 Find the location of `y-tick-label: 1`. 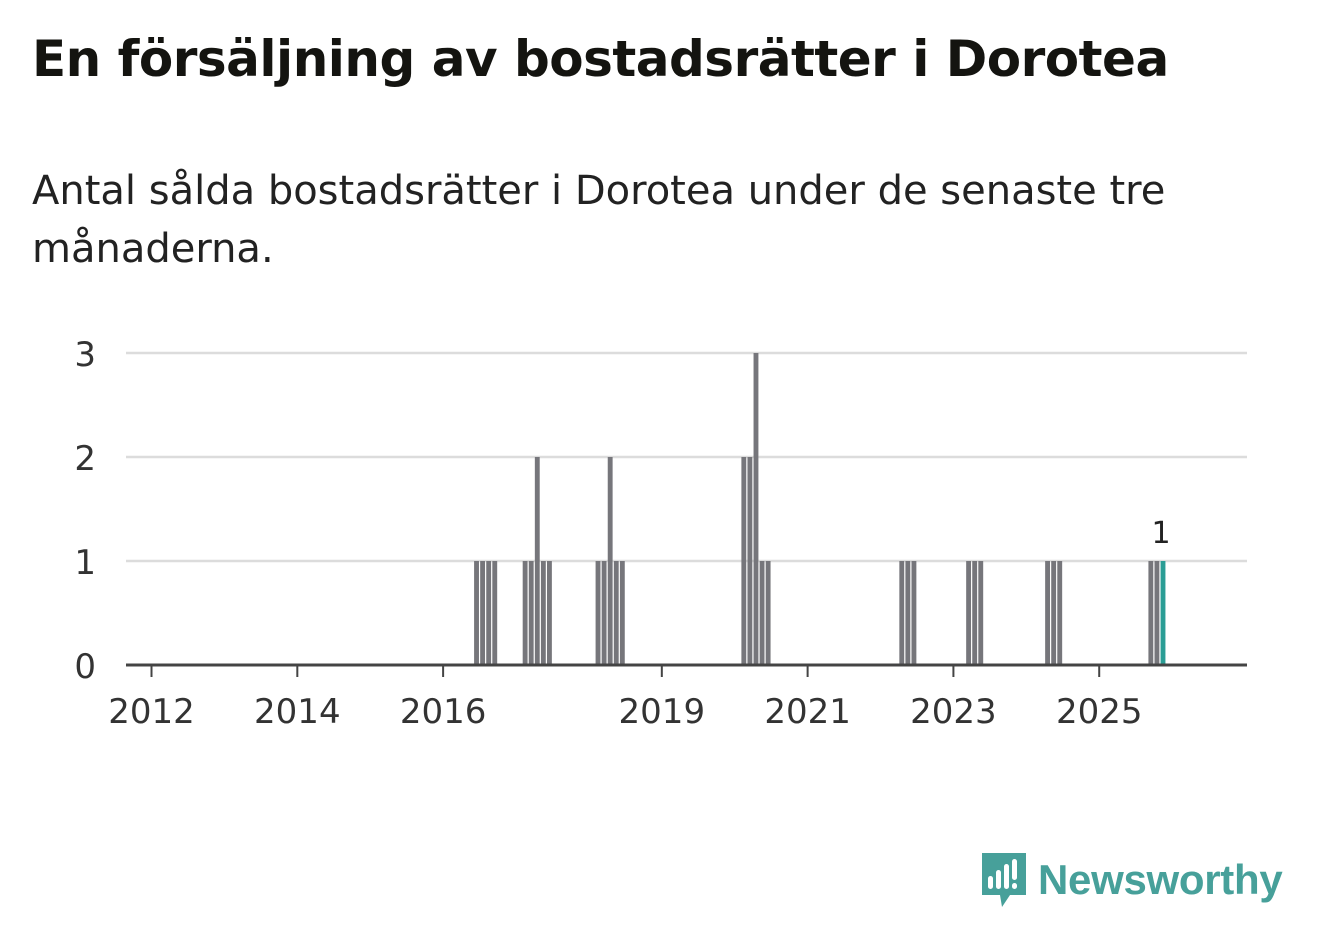

y-tick-label: 1 is located at coordinates (85, 563).